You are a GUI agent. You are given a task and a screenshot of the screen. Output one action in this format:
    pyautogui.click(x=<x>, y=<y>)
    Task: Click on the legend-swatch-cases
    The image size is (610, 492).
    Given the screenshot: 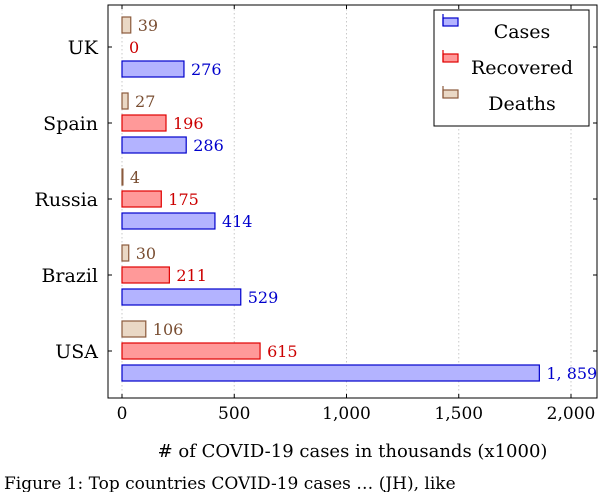 What is the action you would take?
    pyautogui.click(x=450, y=22)
    